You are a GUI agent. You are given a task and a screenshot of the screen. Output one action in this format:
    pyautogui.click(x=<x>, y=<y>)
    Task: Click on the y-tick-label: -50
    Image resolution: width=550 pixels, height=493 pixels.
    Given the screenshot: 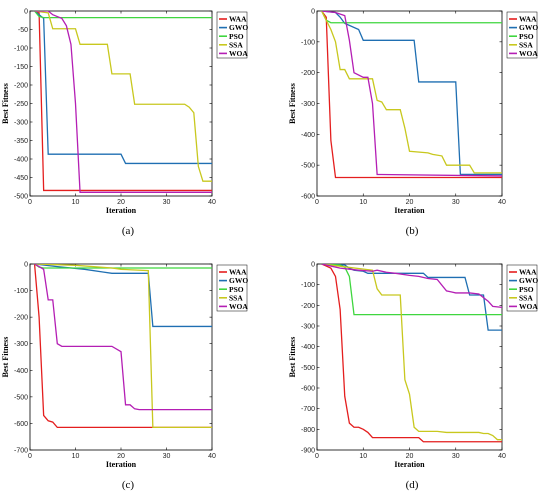 What is the action you would take?
    pyautogui.click(x=23, y=30)
    